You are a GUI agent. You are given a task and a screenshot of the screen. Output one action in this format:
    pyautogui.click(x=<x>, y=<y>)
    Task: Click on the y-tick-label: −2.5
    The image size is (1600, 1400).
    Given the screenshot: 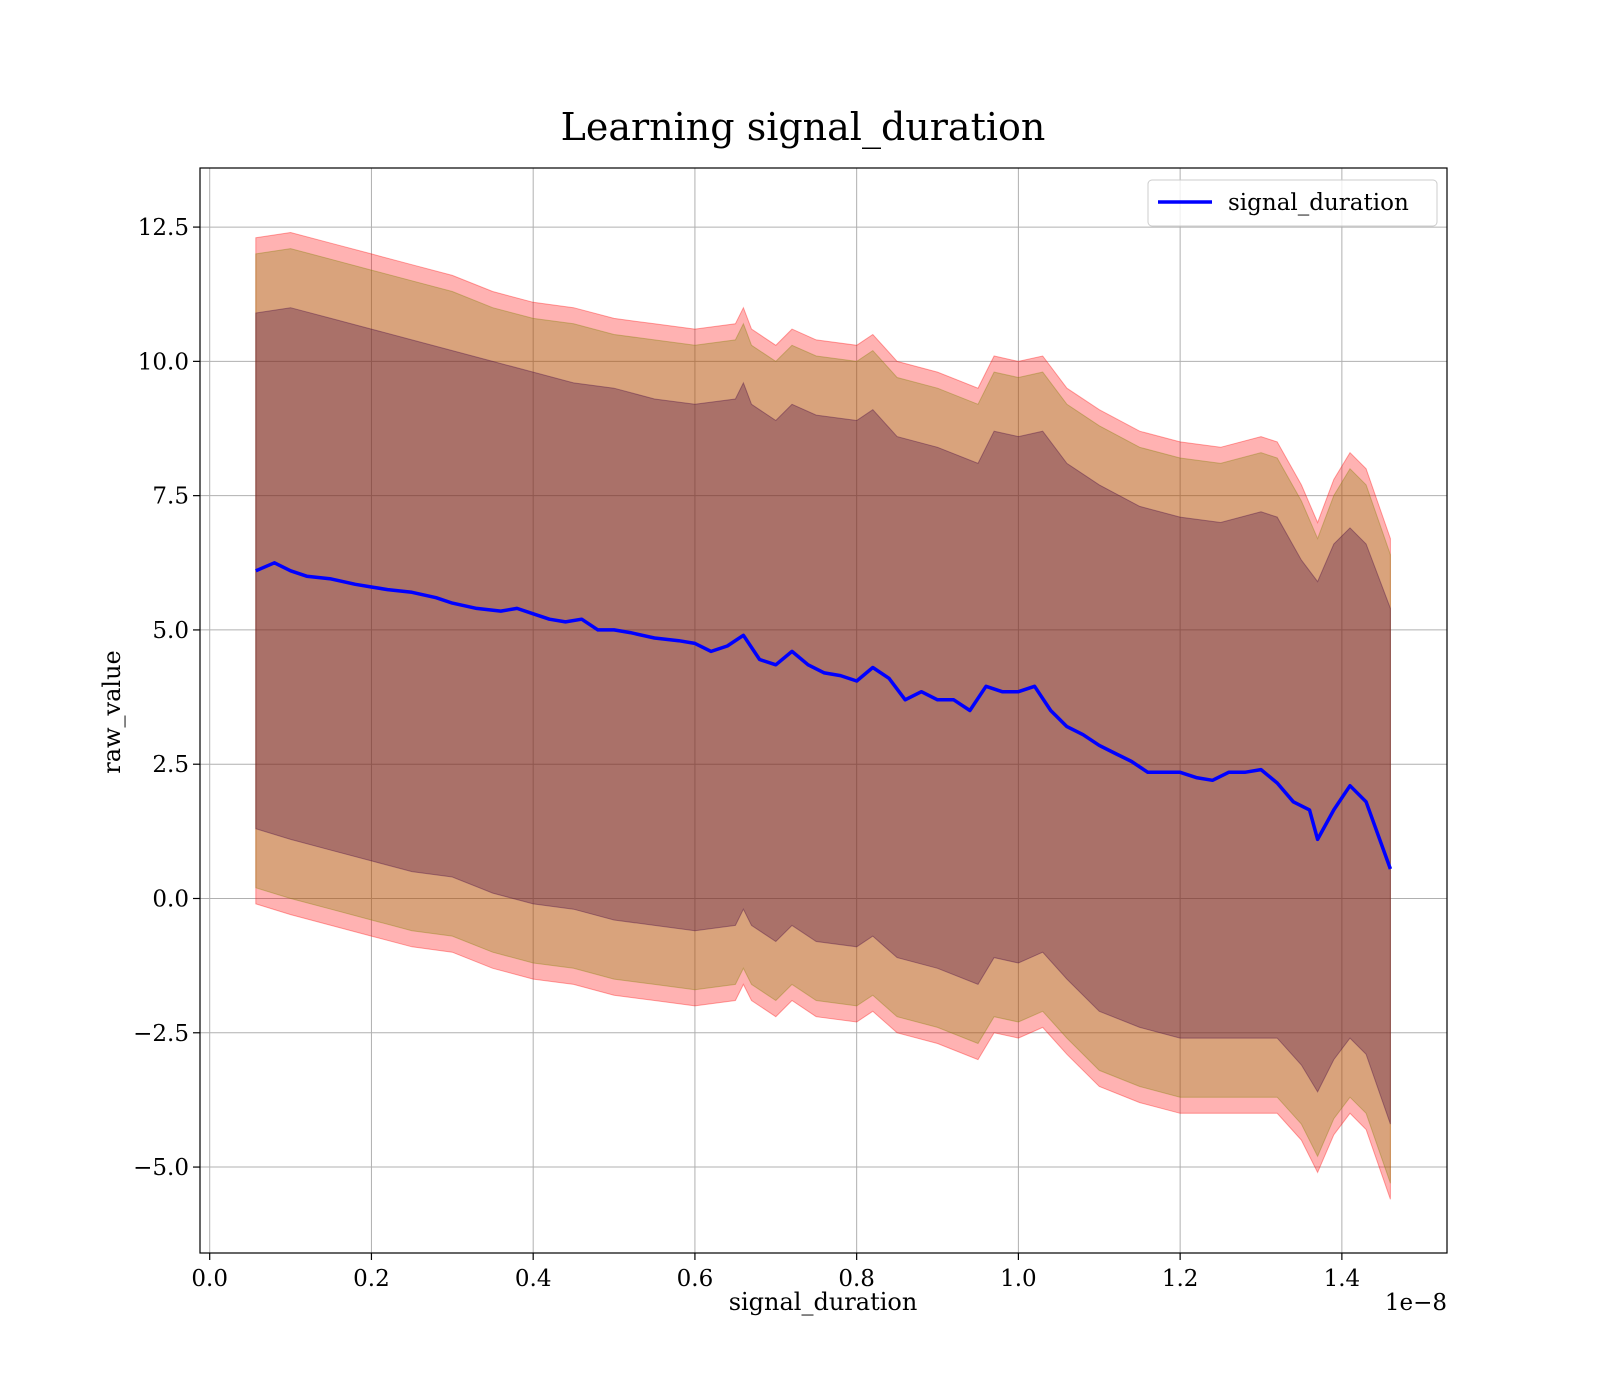 What is the action you would take?
    pyautogui.click(x=161, y=1034)
    